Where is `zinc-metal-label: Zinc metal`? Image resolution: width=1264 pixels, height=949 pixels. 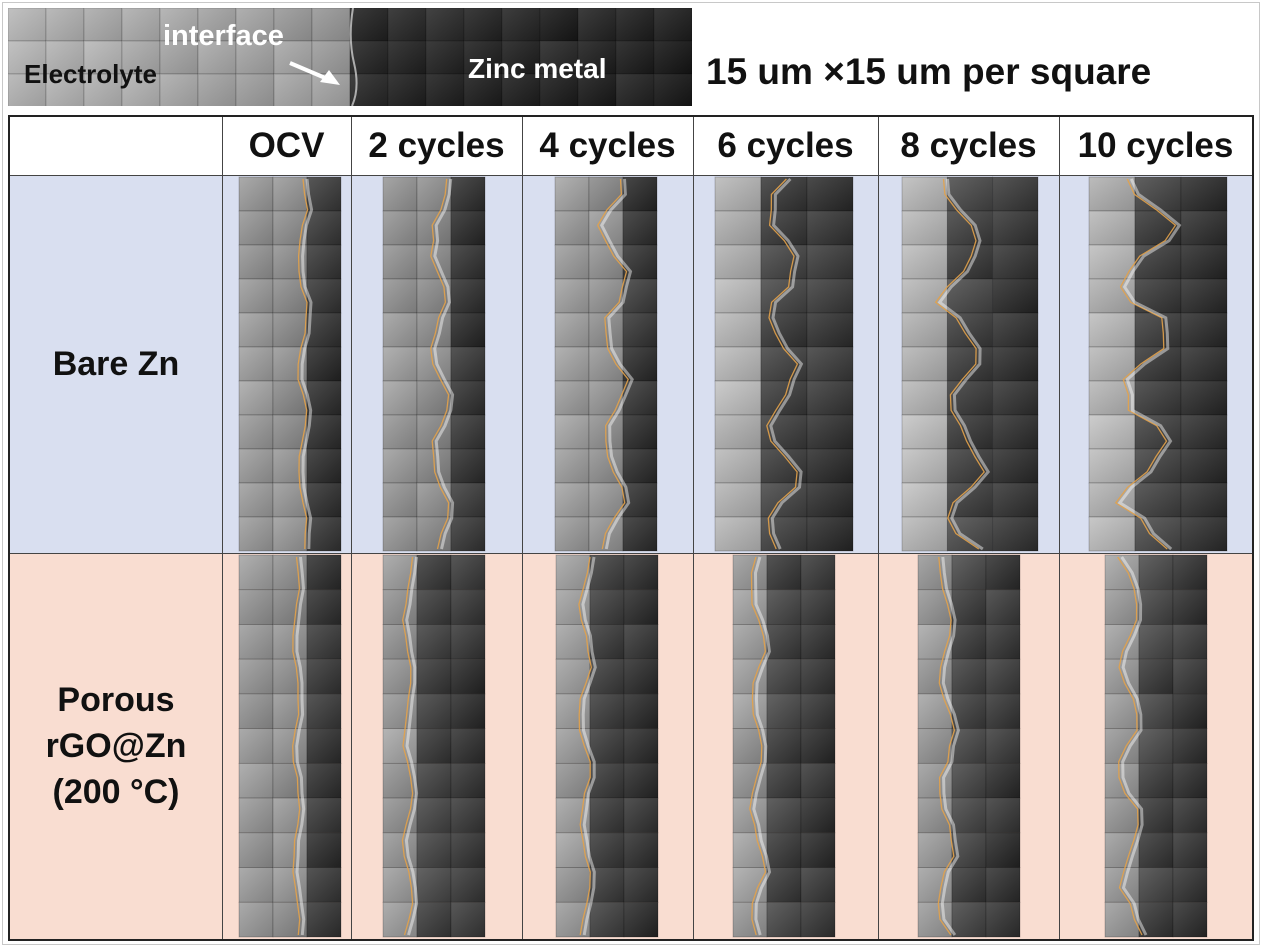 zinc-metal-label: Zinc metal is located at coordinates (537, 68).